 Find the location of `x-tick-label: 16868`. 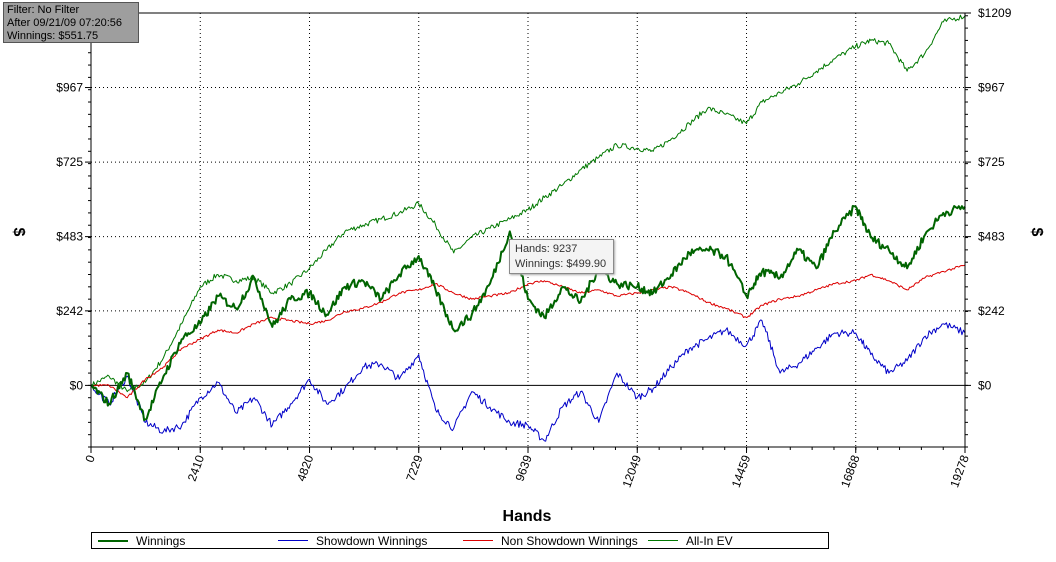

x-tick-label: 16868 is located at coordinates (850, 471).